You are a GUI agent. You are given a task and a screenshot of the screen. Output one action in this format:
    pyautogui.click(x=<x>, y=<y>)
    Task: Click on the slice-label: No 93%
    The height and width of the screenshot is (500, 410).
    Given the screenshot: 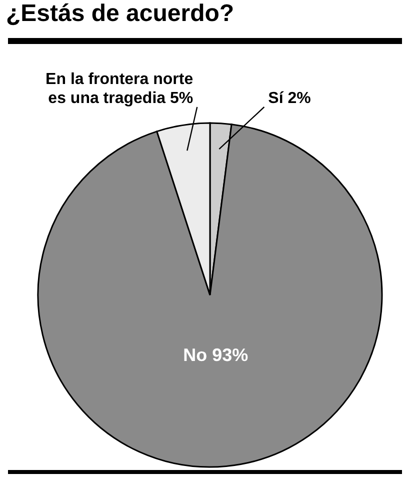 What is the action you would take?
    pyautogui.click(x=215, y=354)
    